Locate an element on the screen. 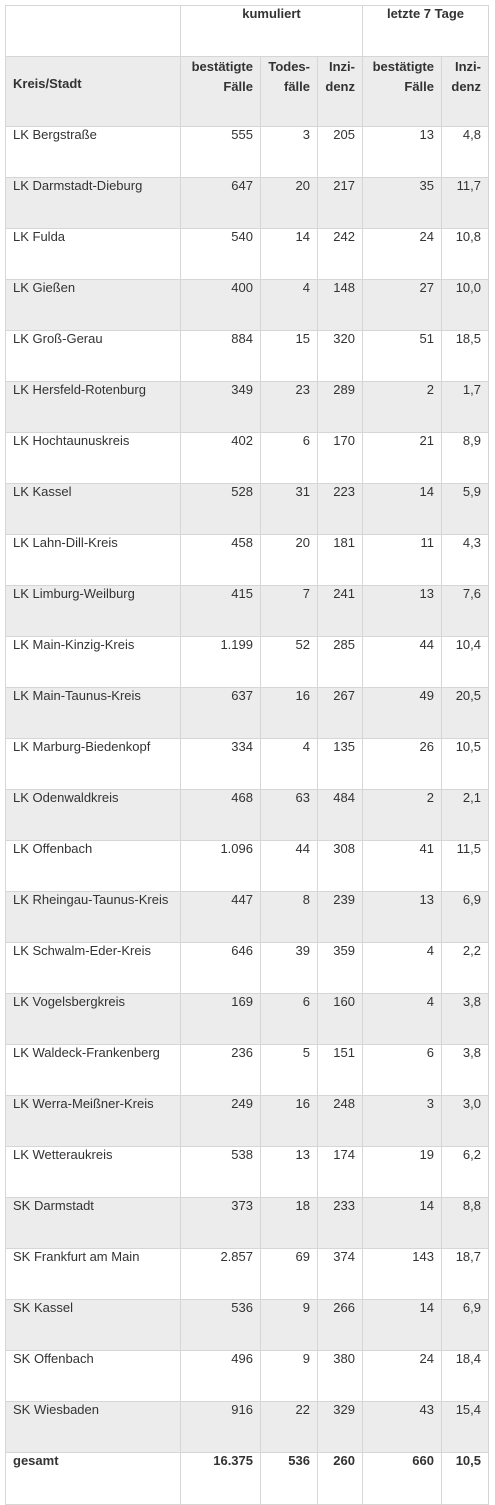  cell-name: SK Kassel is located at coordinates (93, 1325).